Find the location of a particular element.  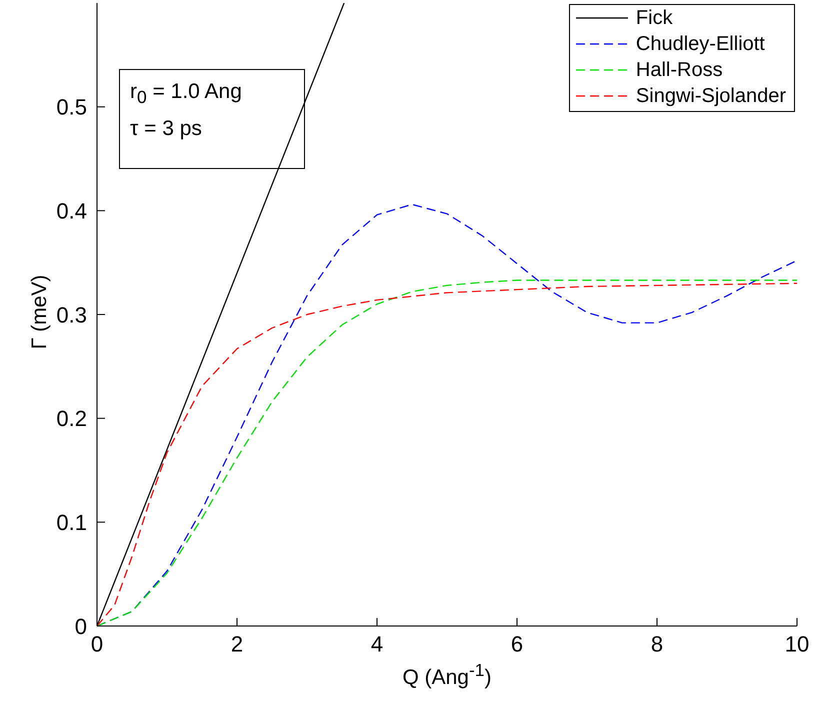

y-tick-label: 0 is located at coordinates (80, 626).